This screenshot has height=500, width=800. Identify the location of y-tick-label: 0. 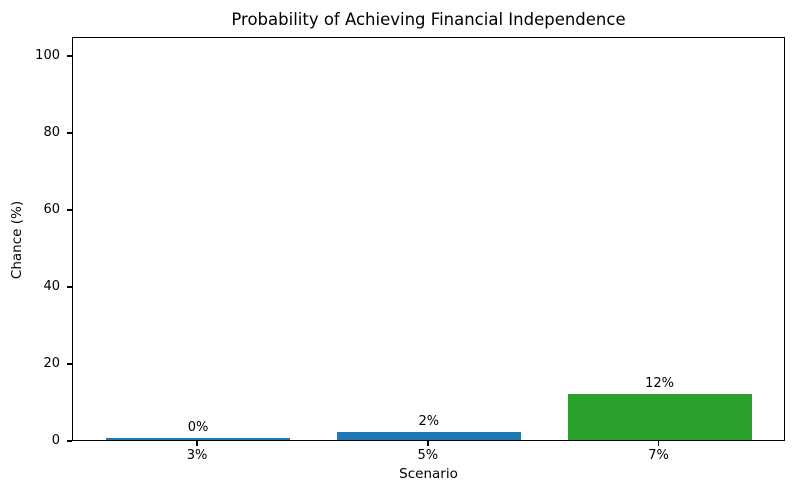
(55, 440).